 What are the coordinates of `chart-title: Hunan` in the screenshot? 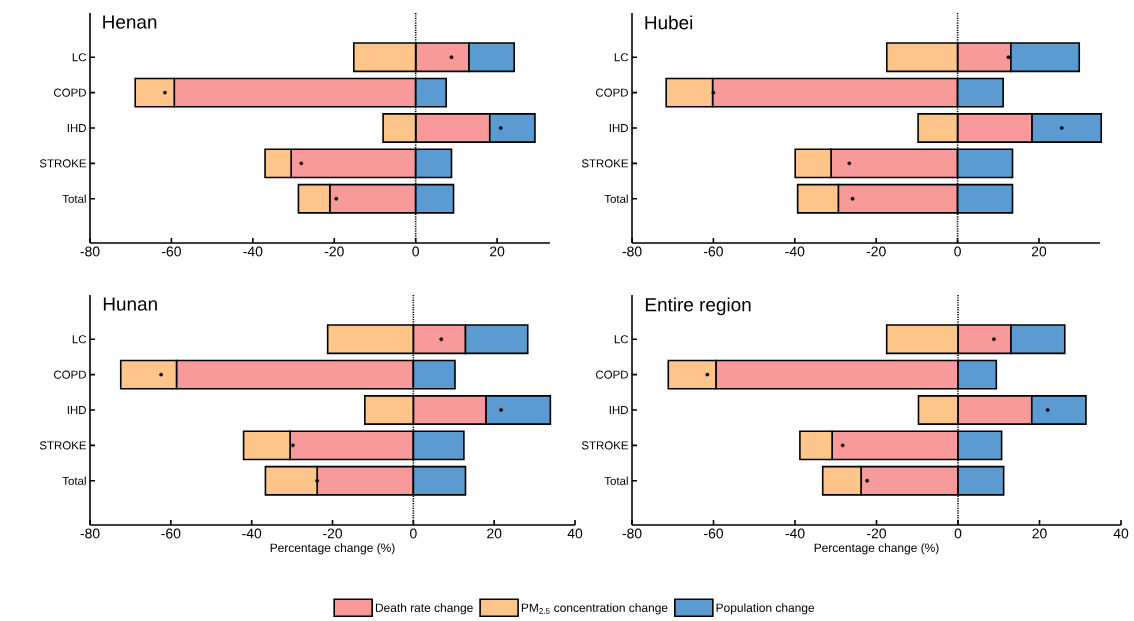 It's located at (130, 304).